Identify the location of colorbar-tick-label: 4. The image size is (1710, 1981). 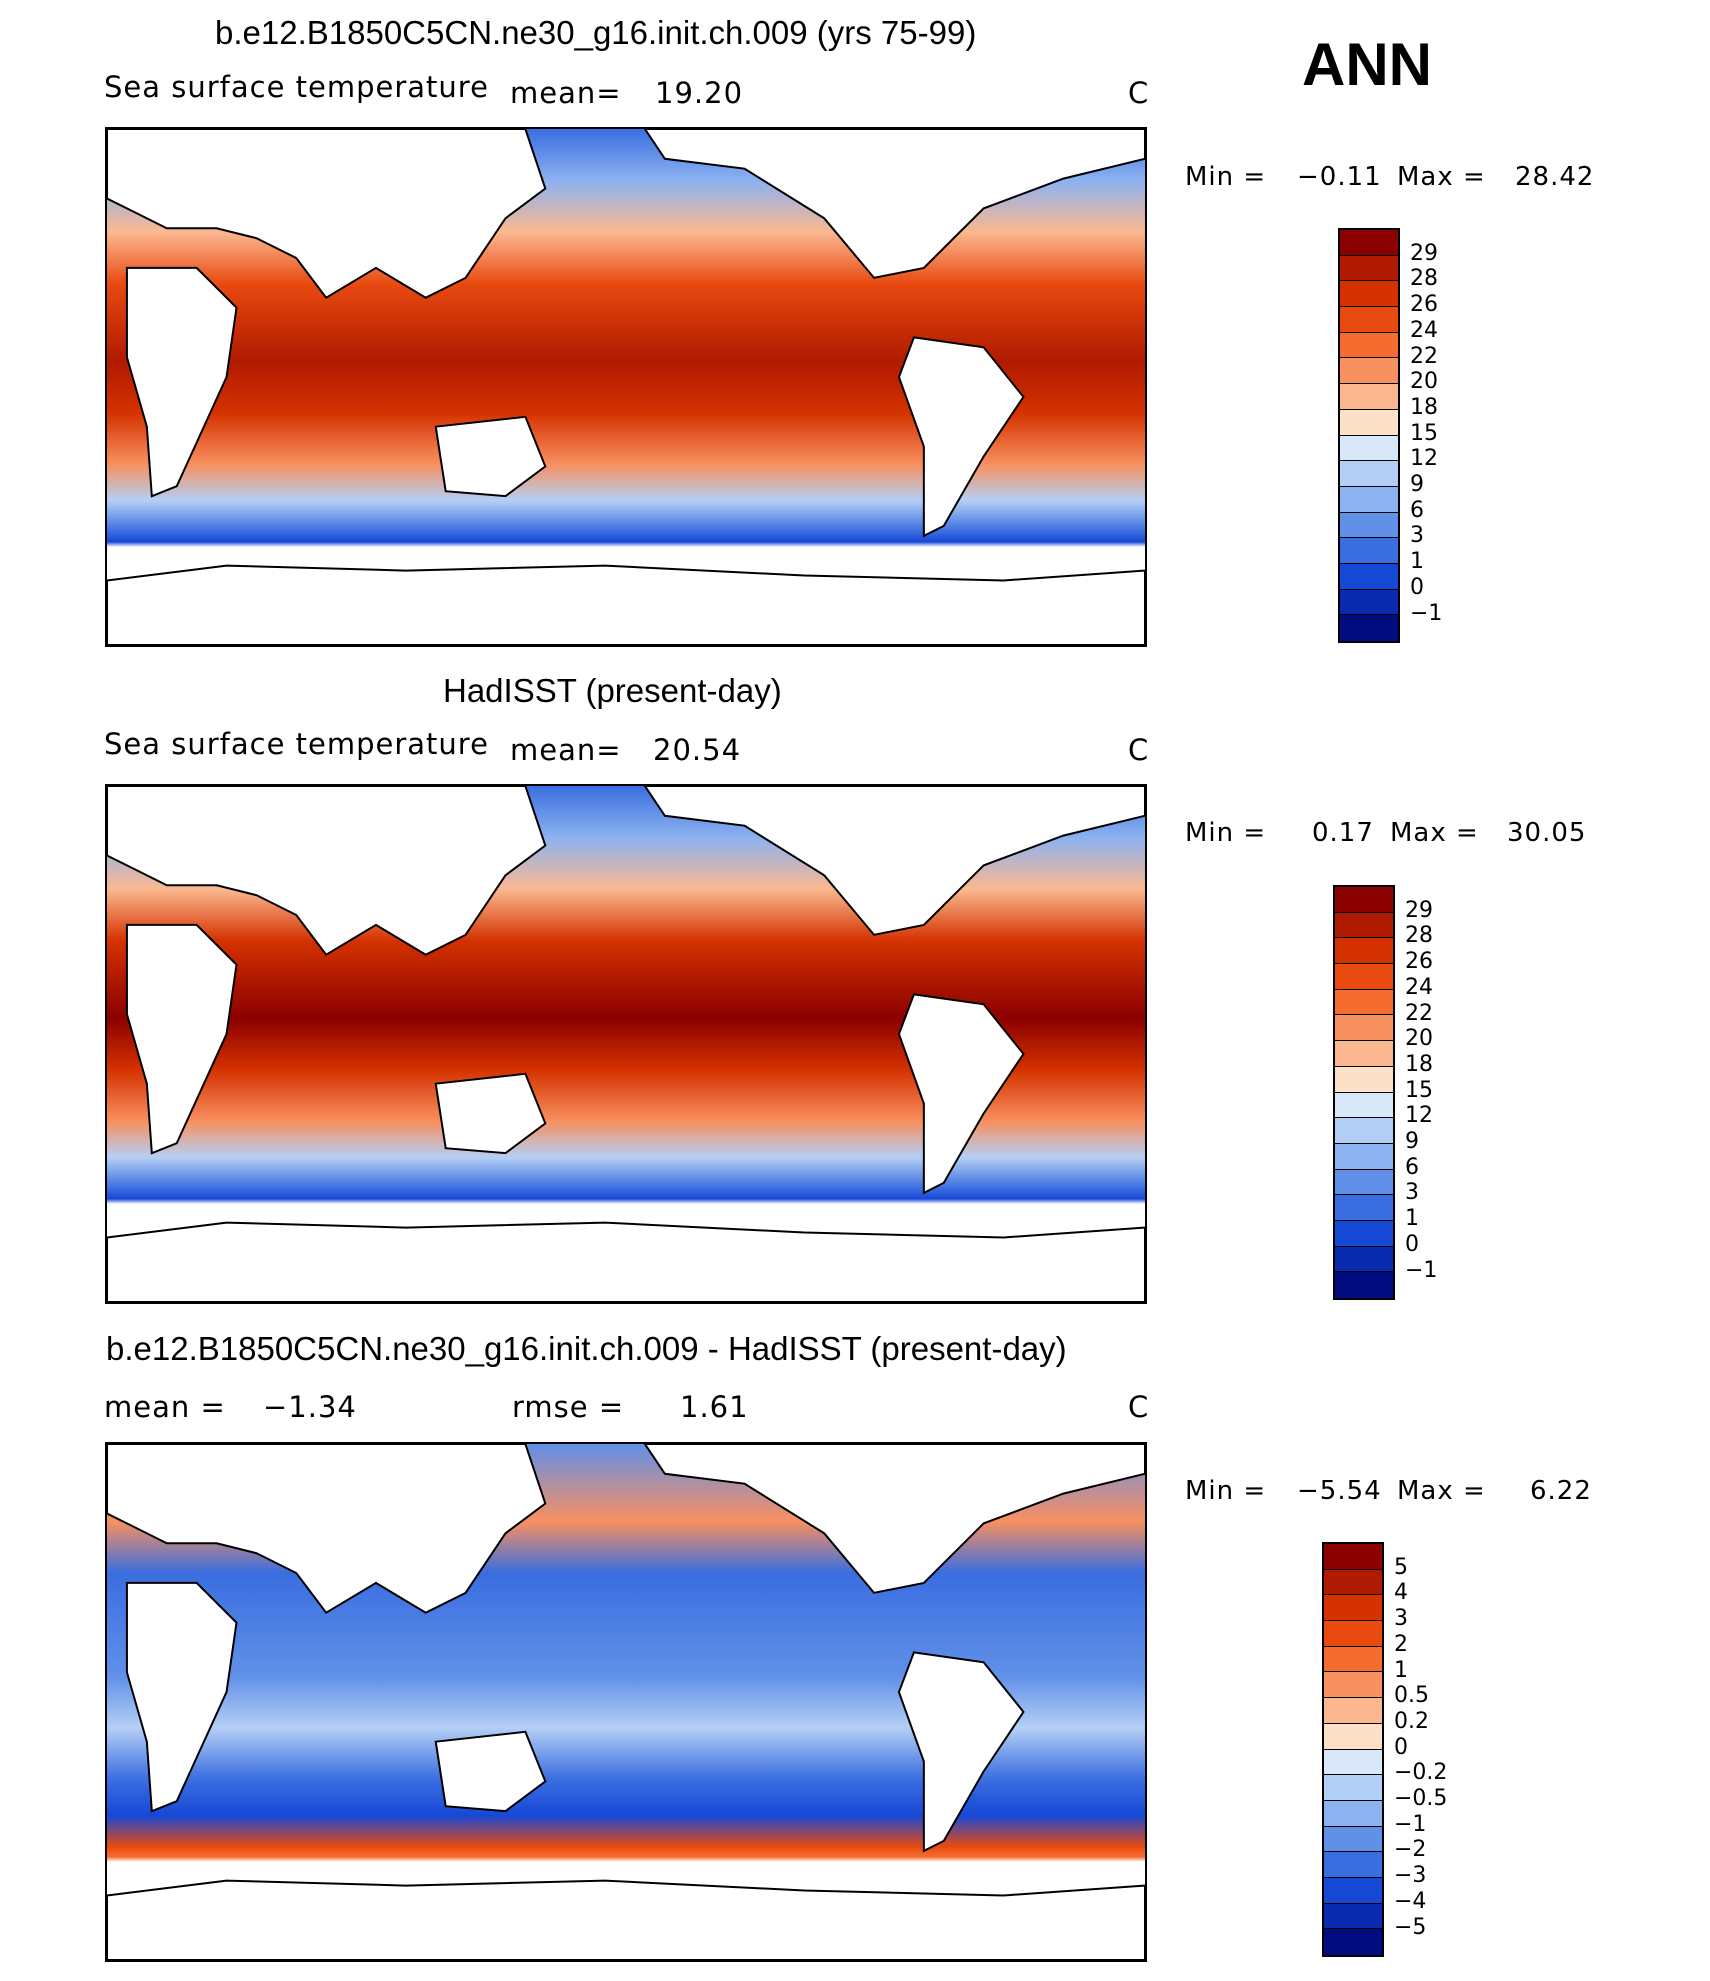
(1401, 1593).